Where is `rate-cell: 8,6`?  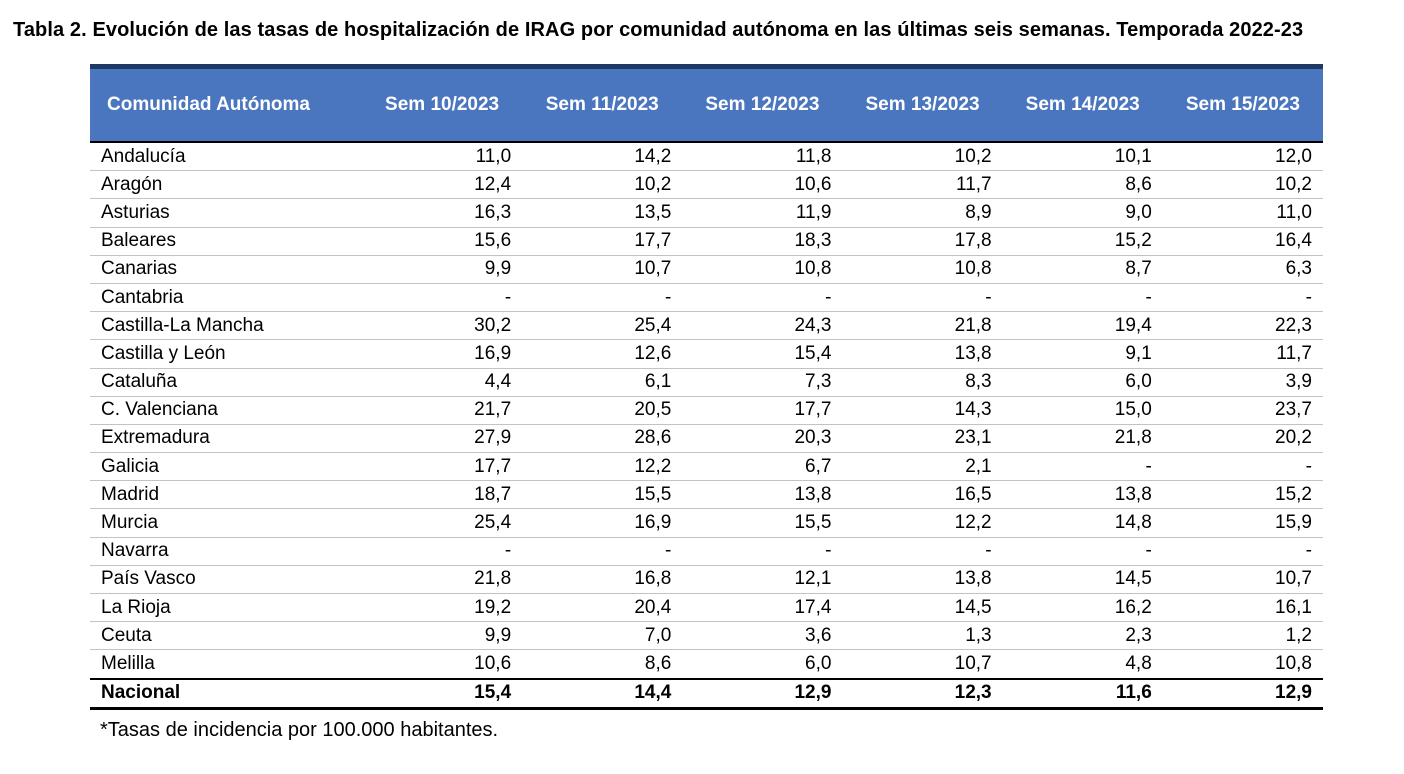 rate-cell: 8,6 is located at coordinates (602, 664).